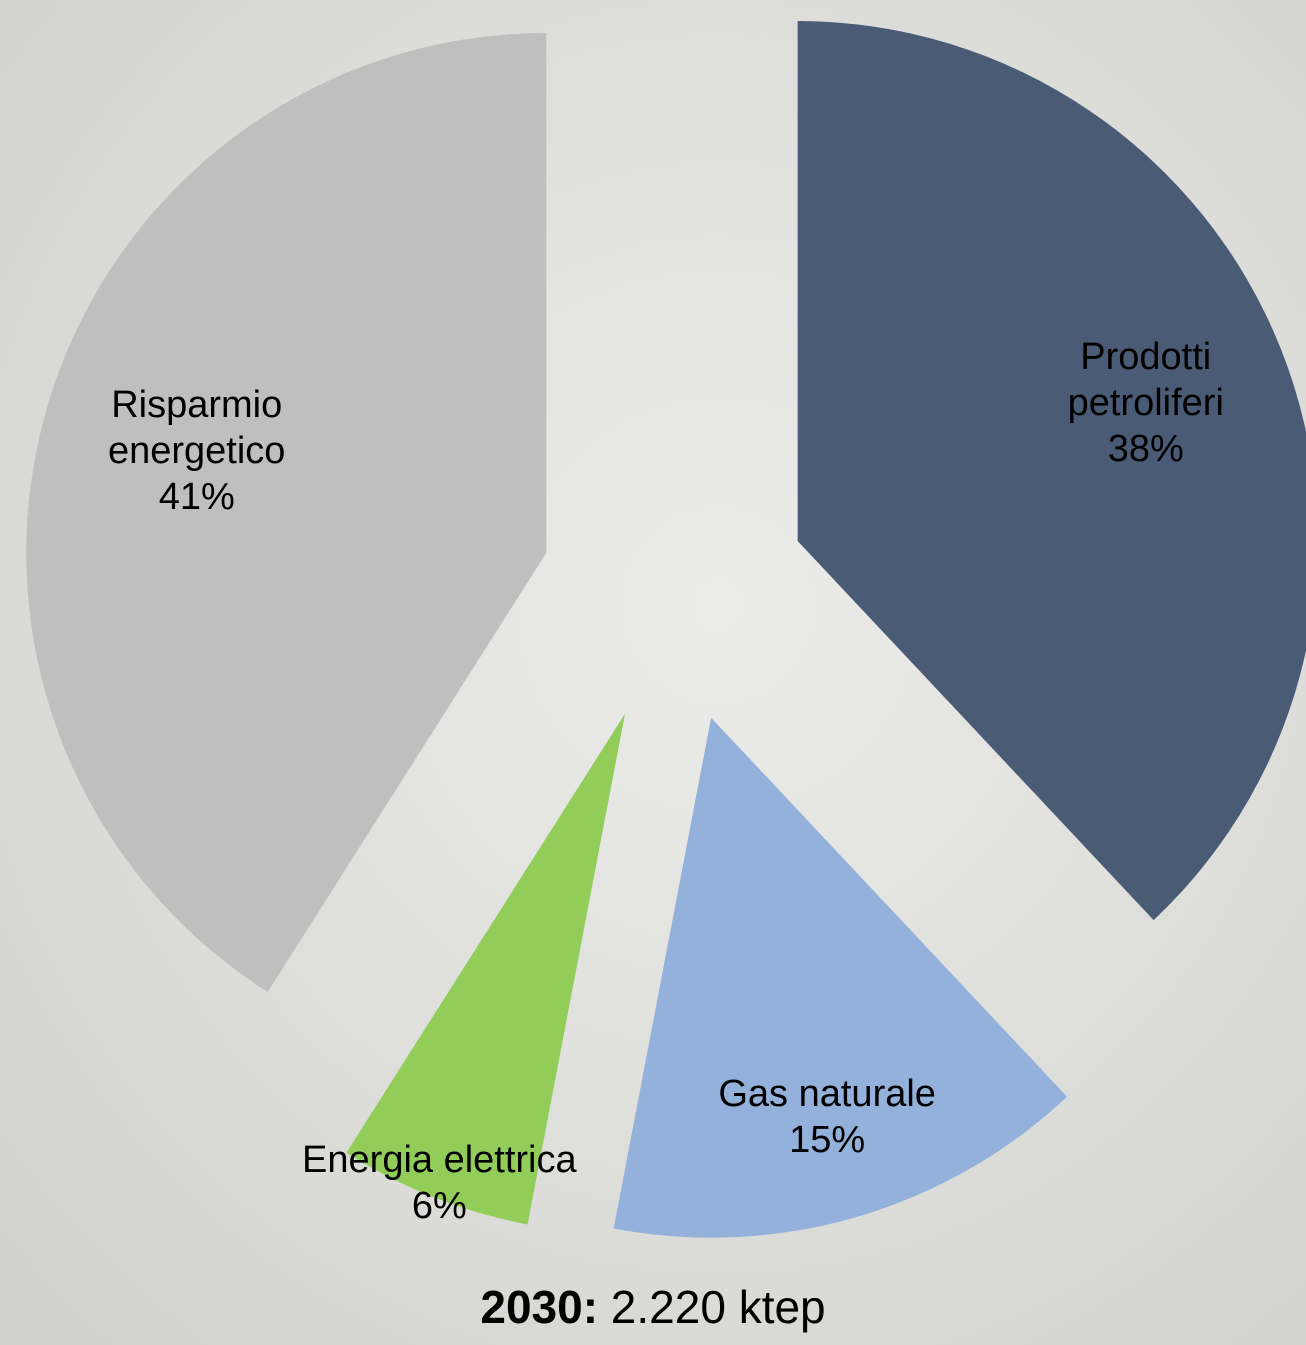 This screenshot has width=1306, height=1345. What do you see at coordinates (827, 1094) in the screenshot?
I see `slice-category: Gas naturale` at bounding box center [827, 1094].